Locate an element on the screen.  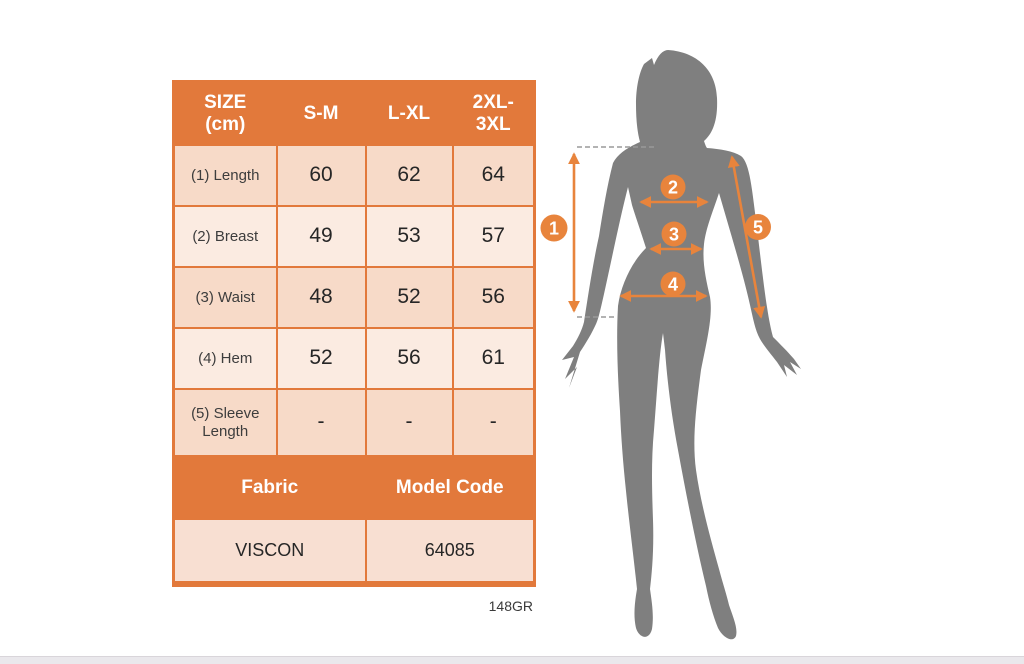
waist-sm: 48 is located at coordinates (321, 297).